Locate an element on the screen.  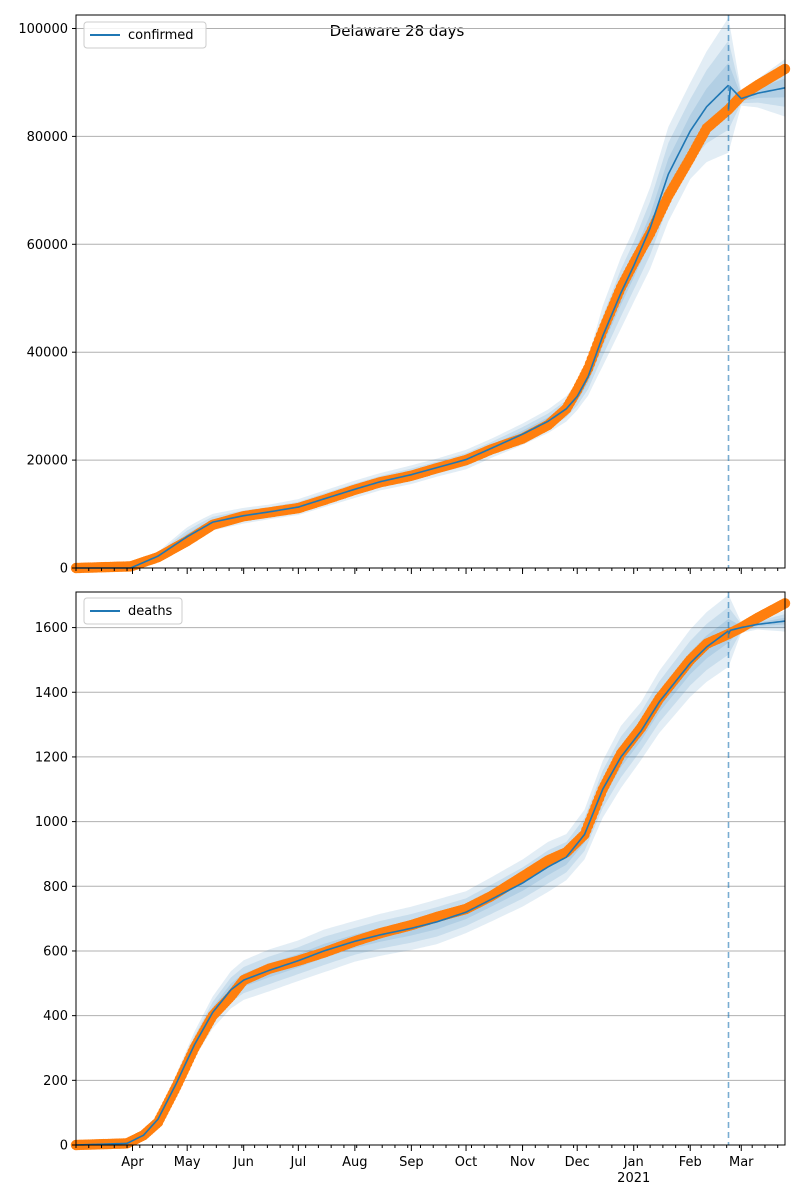
deaths-legend: deaths is located at coordinates (133, 611).